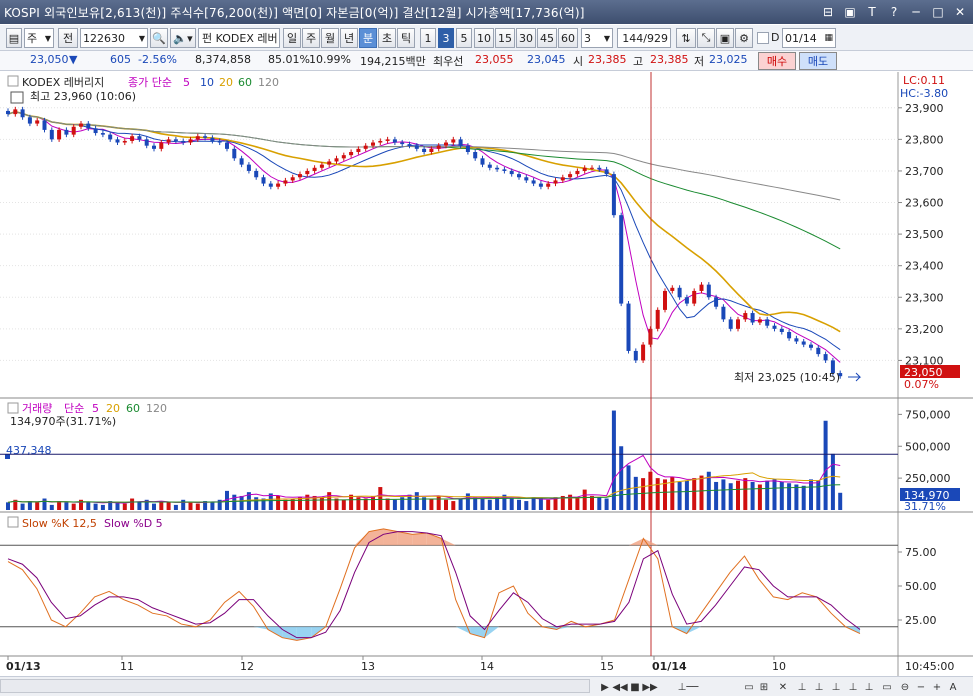  Describe the element at coordinates (905, 687) in the screenshot. I see `zoom-reset-icon: ⊖` at that location.